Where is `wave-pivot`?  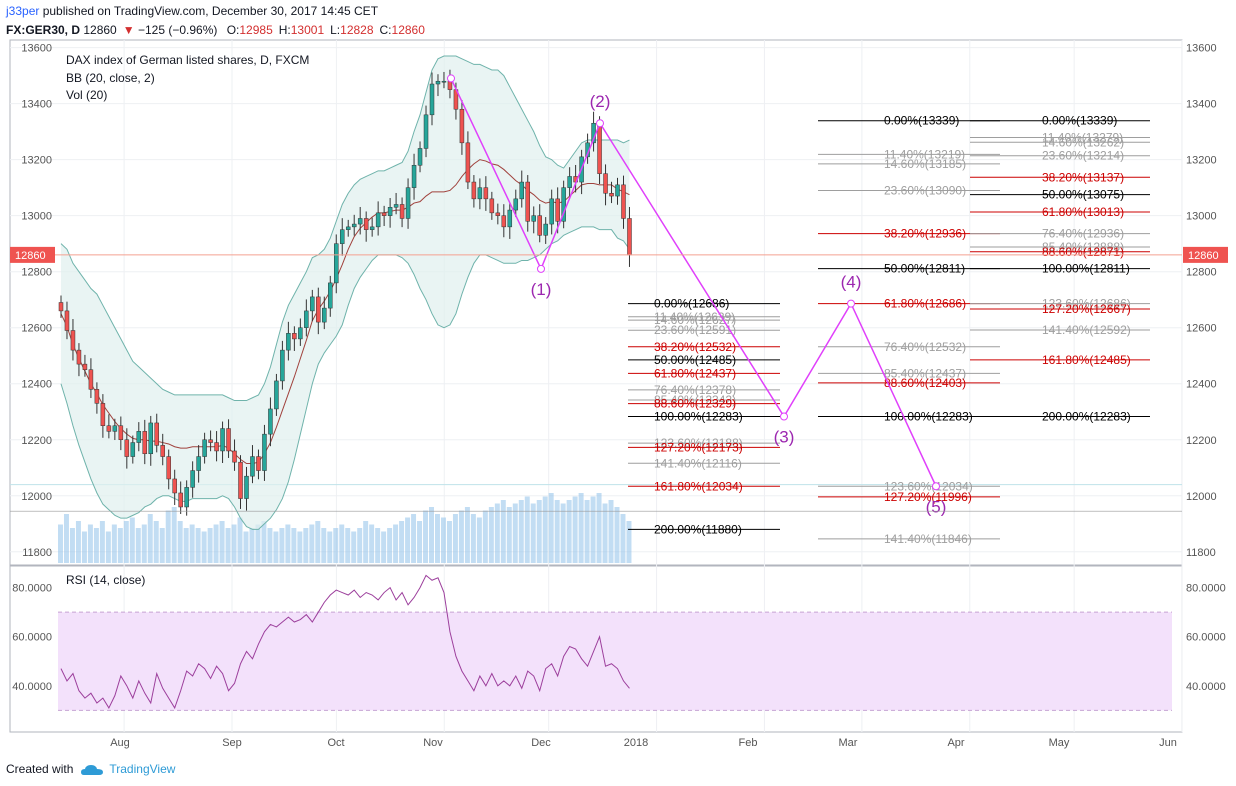 wave-pivot is located at coordinates (451, 78).